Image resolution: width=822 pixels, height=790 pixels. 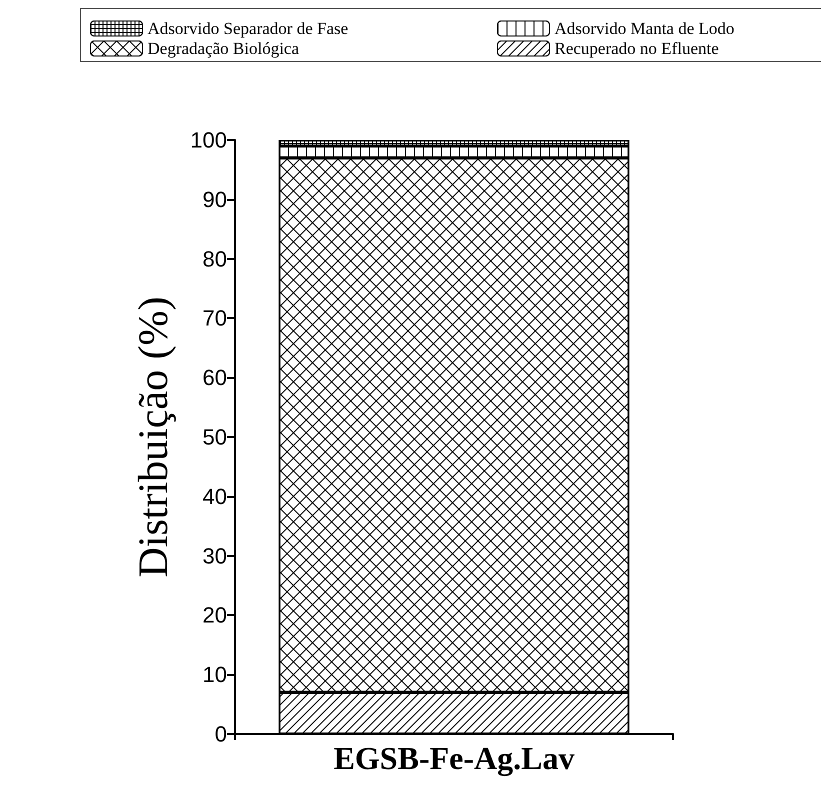 What do you see at coordinates (224, 48) in the screenshot?
I see `legend-label: Degradação Biológica` at bounding box center [224, 48].